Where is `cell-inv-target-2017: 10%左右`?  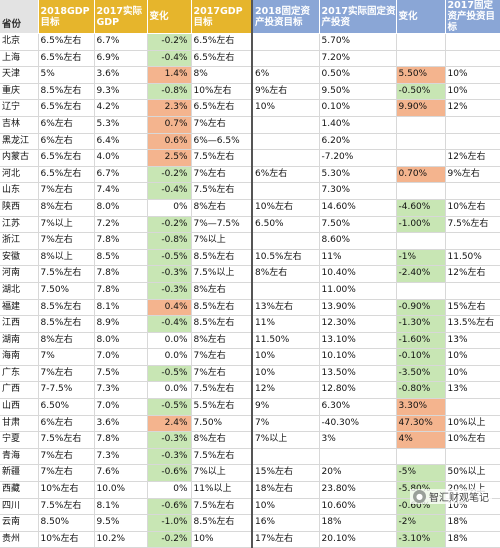
cell-inv-target-2017: 10%左右 is located at coordinates (472, 208).